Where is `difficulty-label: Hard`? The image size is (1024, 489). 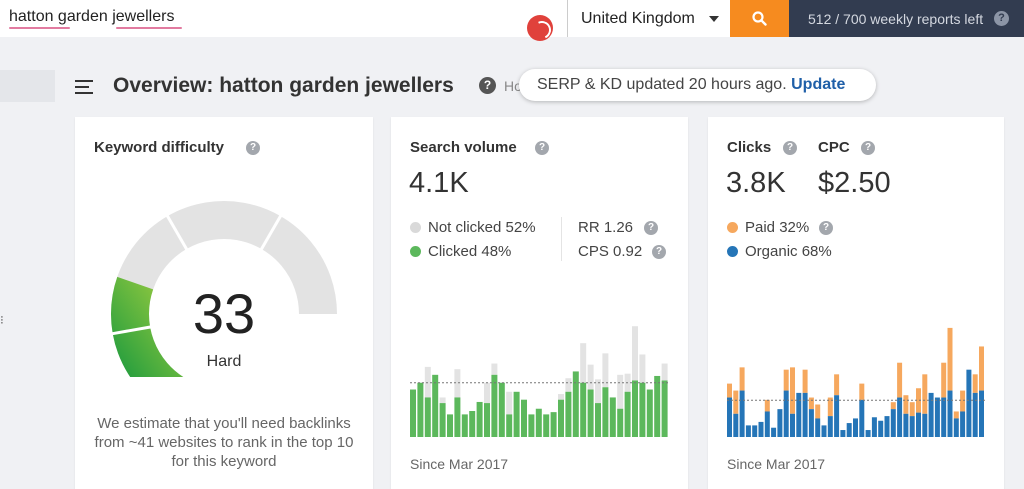
difficulty-label: Hard is located at coordinates (224, 361).